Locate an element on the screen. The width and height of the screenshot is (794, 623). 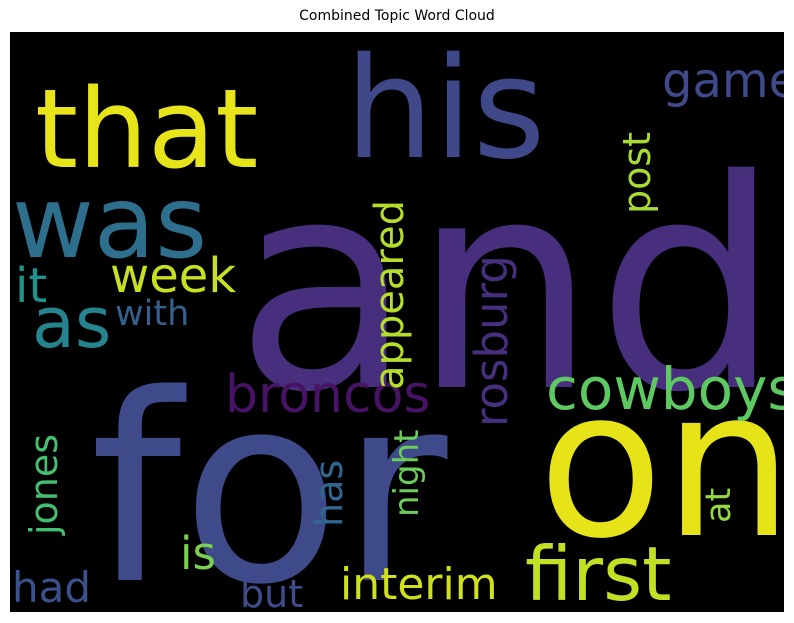
word-night: night is located at coordinates (407, 473).